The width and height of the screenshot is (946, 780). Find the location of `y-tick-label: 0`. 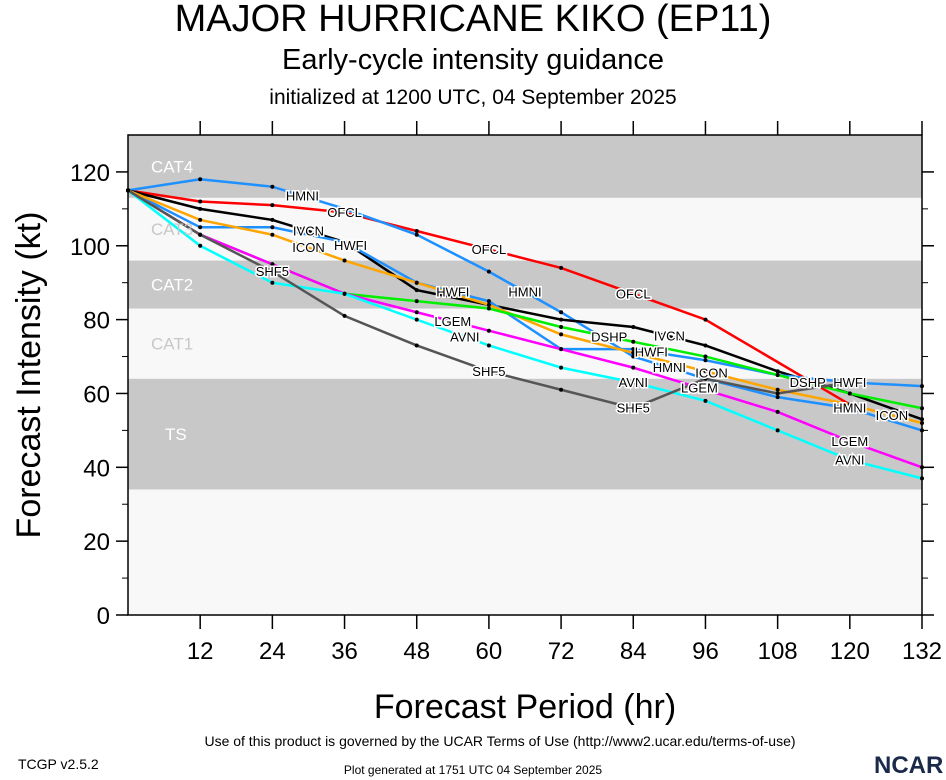

y-tick-label: 0 is located at coordinates (103, 616).